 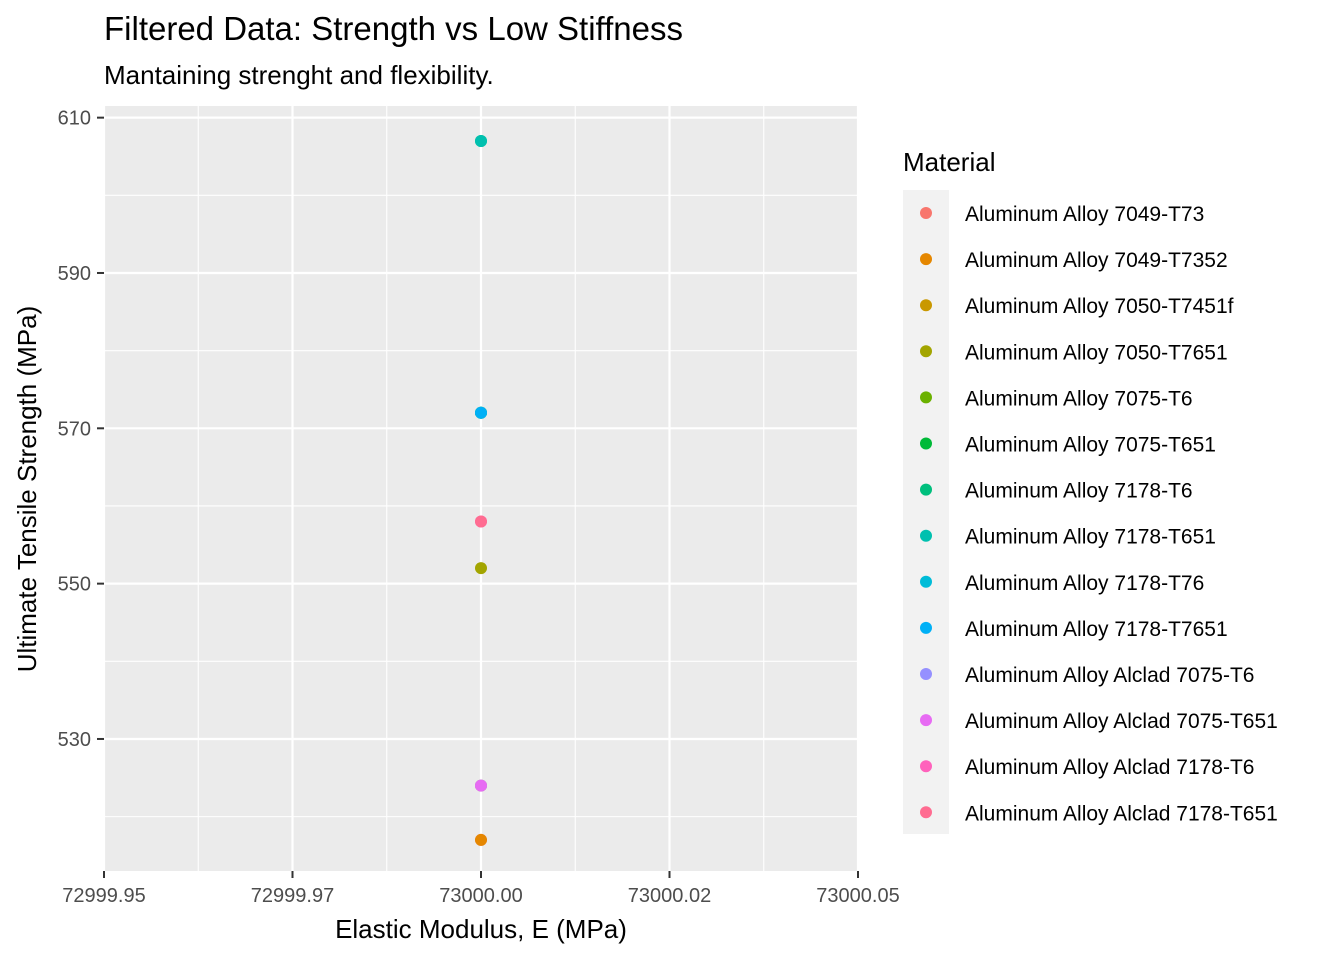 I want to click on legend-item: Aluminum Alloy Alclad 7075-T6, so click(x=1087, y=675).